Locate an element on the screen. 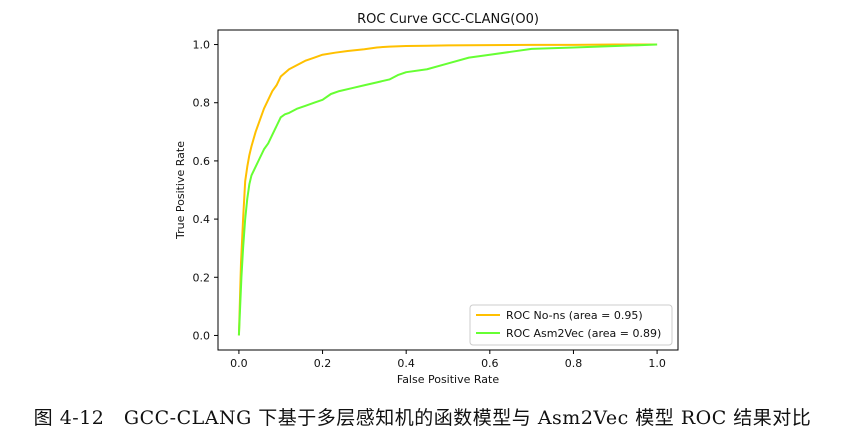  y-tick-label: 0.6 is located at coordinates (202, 161).